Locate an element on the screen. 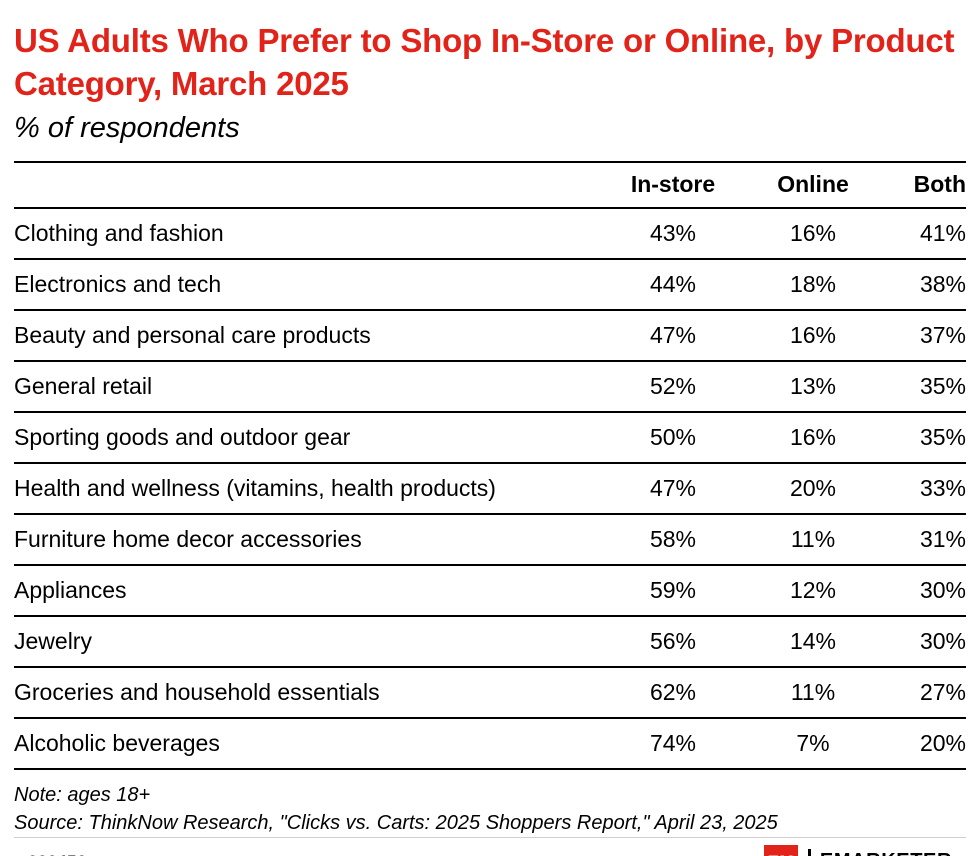 The height and width of the screenshot is (856, 980). row-category: General retail is located at coordinates (305, 386).